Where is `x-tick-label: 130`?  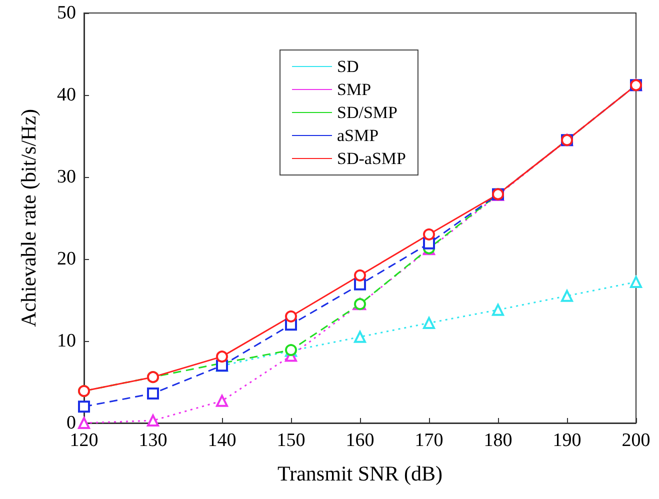
x-tick-label: 130 is located at coordinates (153, 440).